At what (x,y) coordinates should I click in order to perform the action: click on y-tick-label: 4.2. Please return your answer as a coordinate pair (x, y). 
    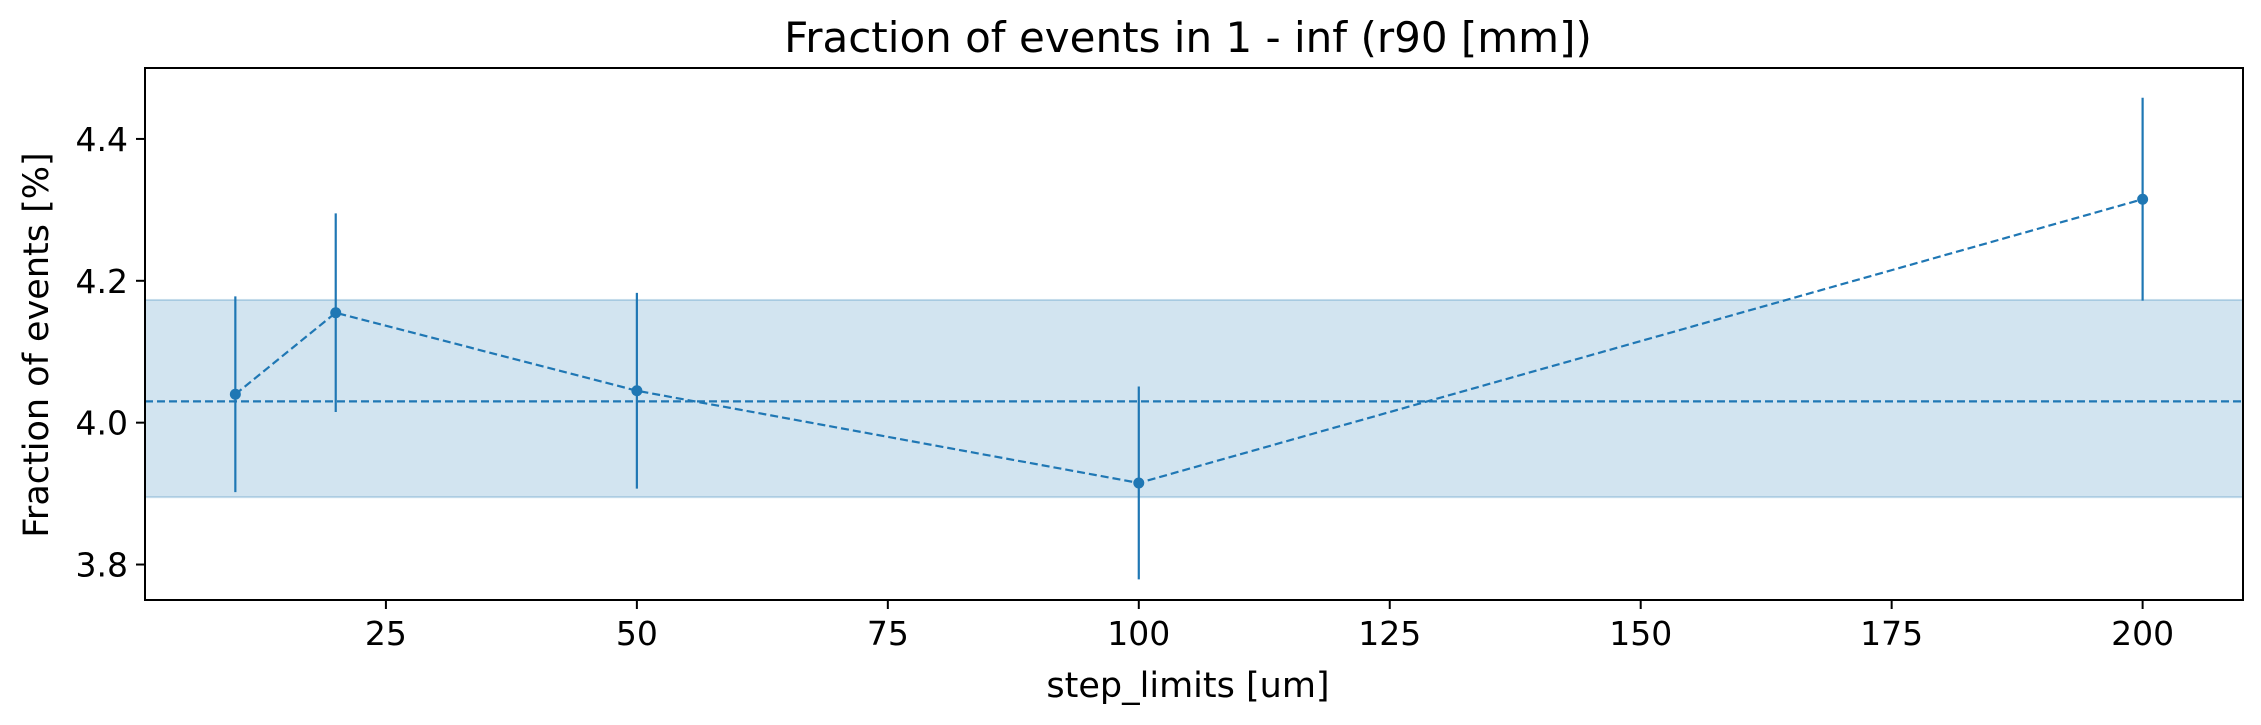
    Looking at the image, I should click on (102, 281).